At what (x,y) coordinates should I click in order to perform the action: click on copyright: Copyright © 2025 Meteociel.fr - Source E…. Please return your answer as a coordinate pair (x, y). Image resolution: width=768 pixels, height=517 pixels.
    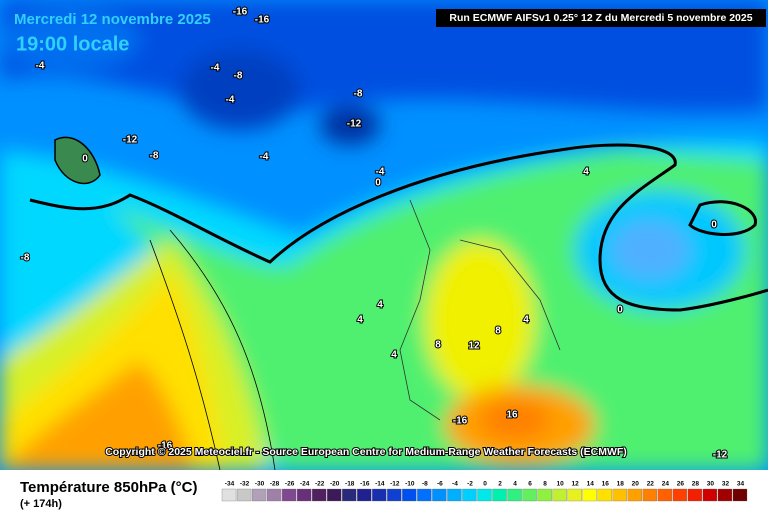
    Looking at the image, I should click on (366, 452).